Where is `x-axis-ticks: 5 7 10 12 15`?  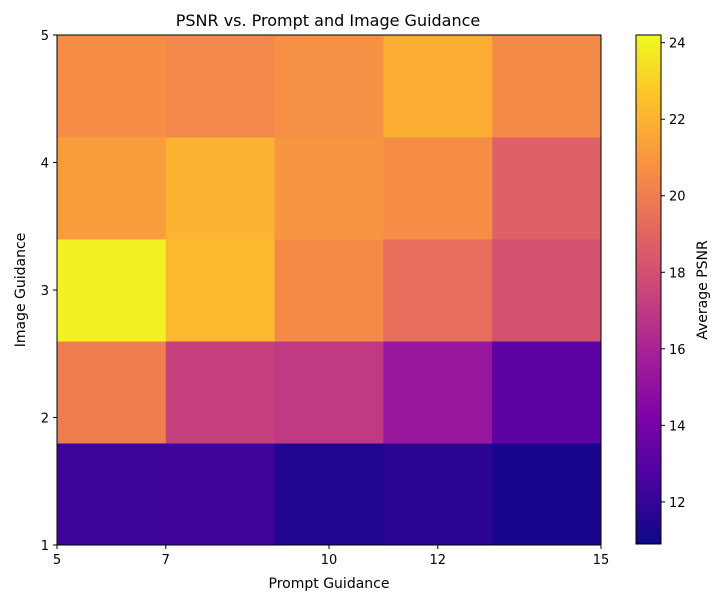
x-axis-ticks: 5 7 10 12 15 is located at coordinates (331, 556).